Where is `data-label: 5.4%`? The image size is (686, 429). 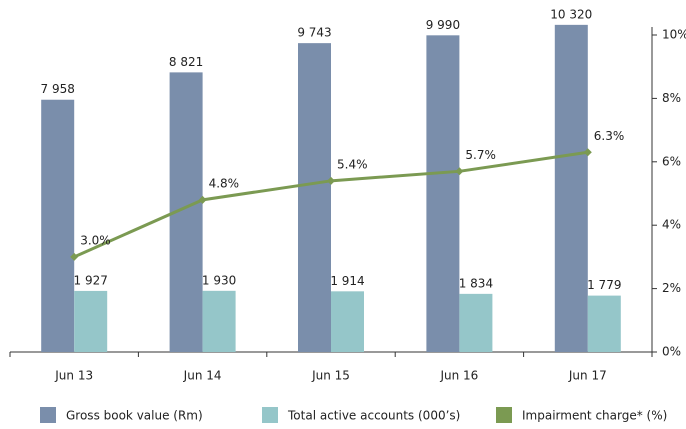 data-label: 5.4% is located at coordinates (352, 164).